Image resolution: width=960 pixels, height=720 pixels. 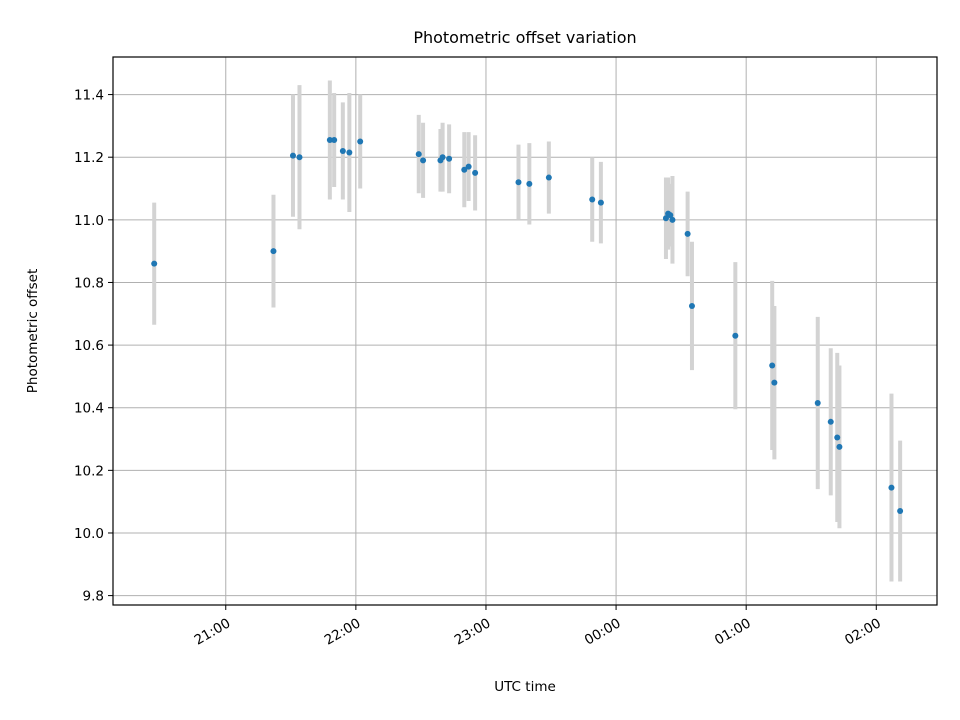 What do you see at coordinates (89, 96) in the screenshot?
I see `y-tick-label: 11.4` at bounding box center [89, 96].